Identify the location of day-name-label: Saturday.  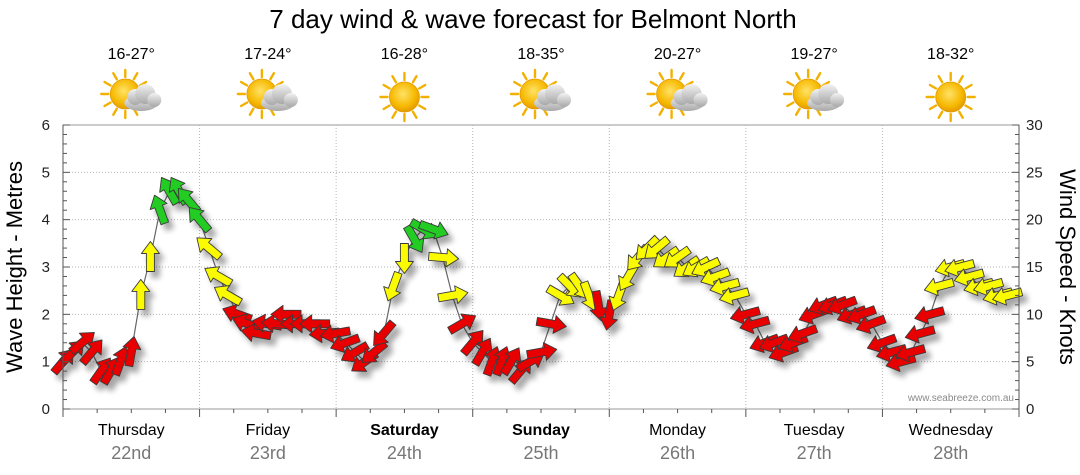
(404, 430).